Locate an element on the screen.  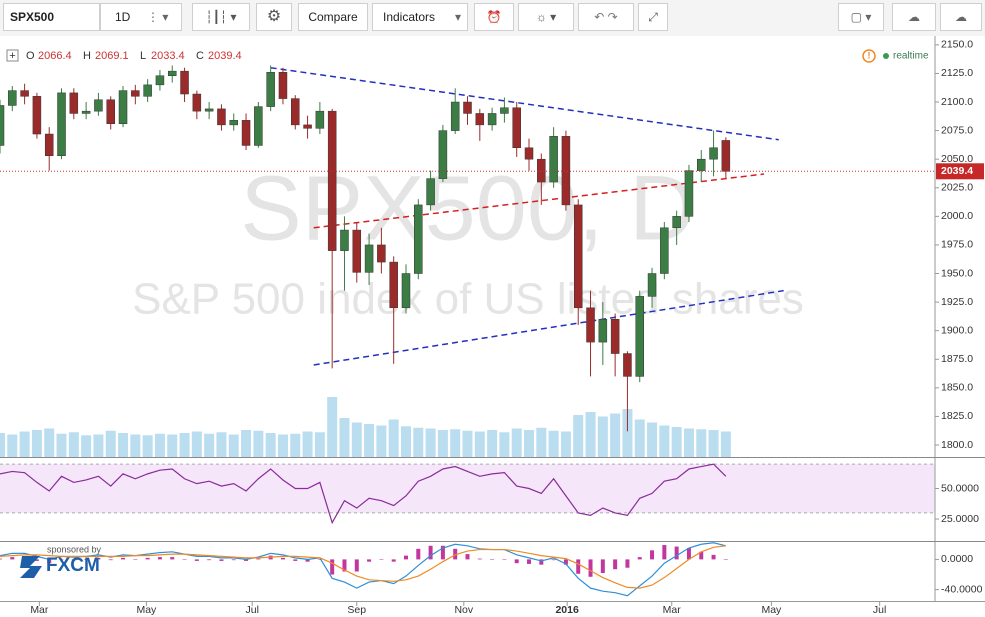
symbol-input: SPX500 is located at coordinates (51, 17).